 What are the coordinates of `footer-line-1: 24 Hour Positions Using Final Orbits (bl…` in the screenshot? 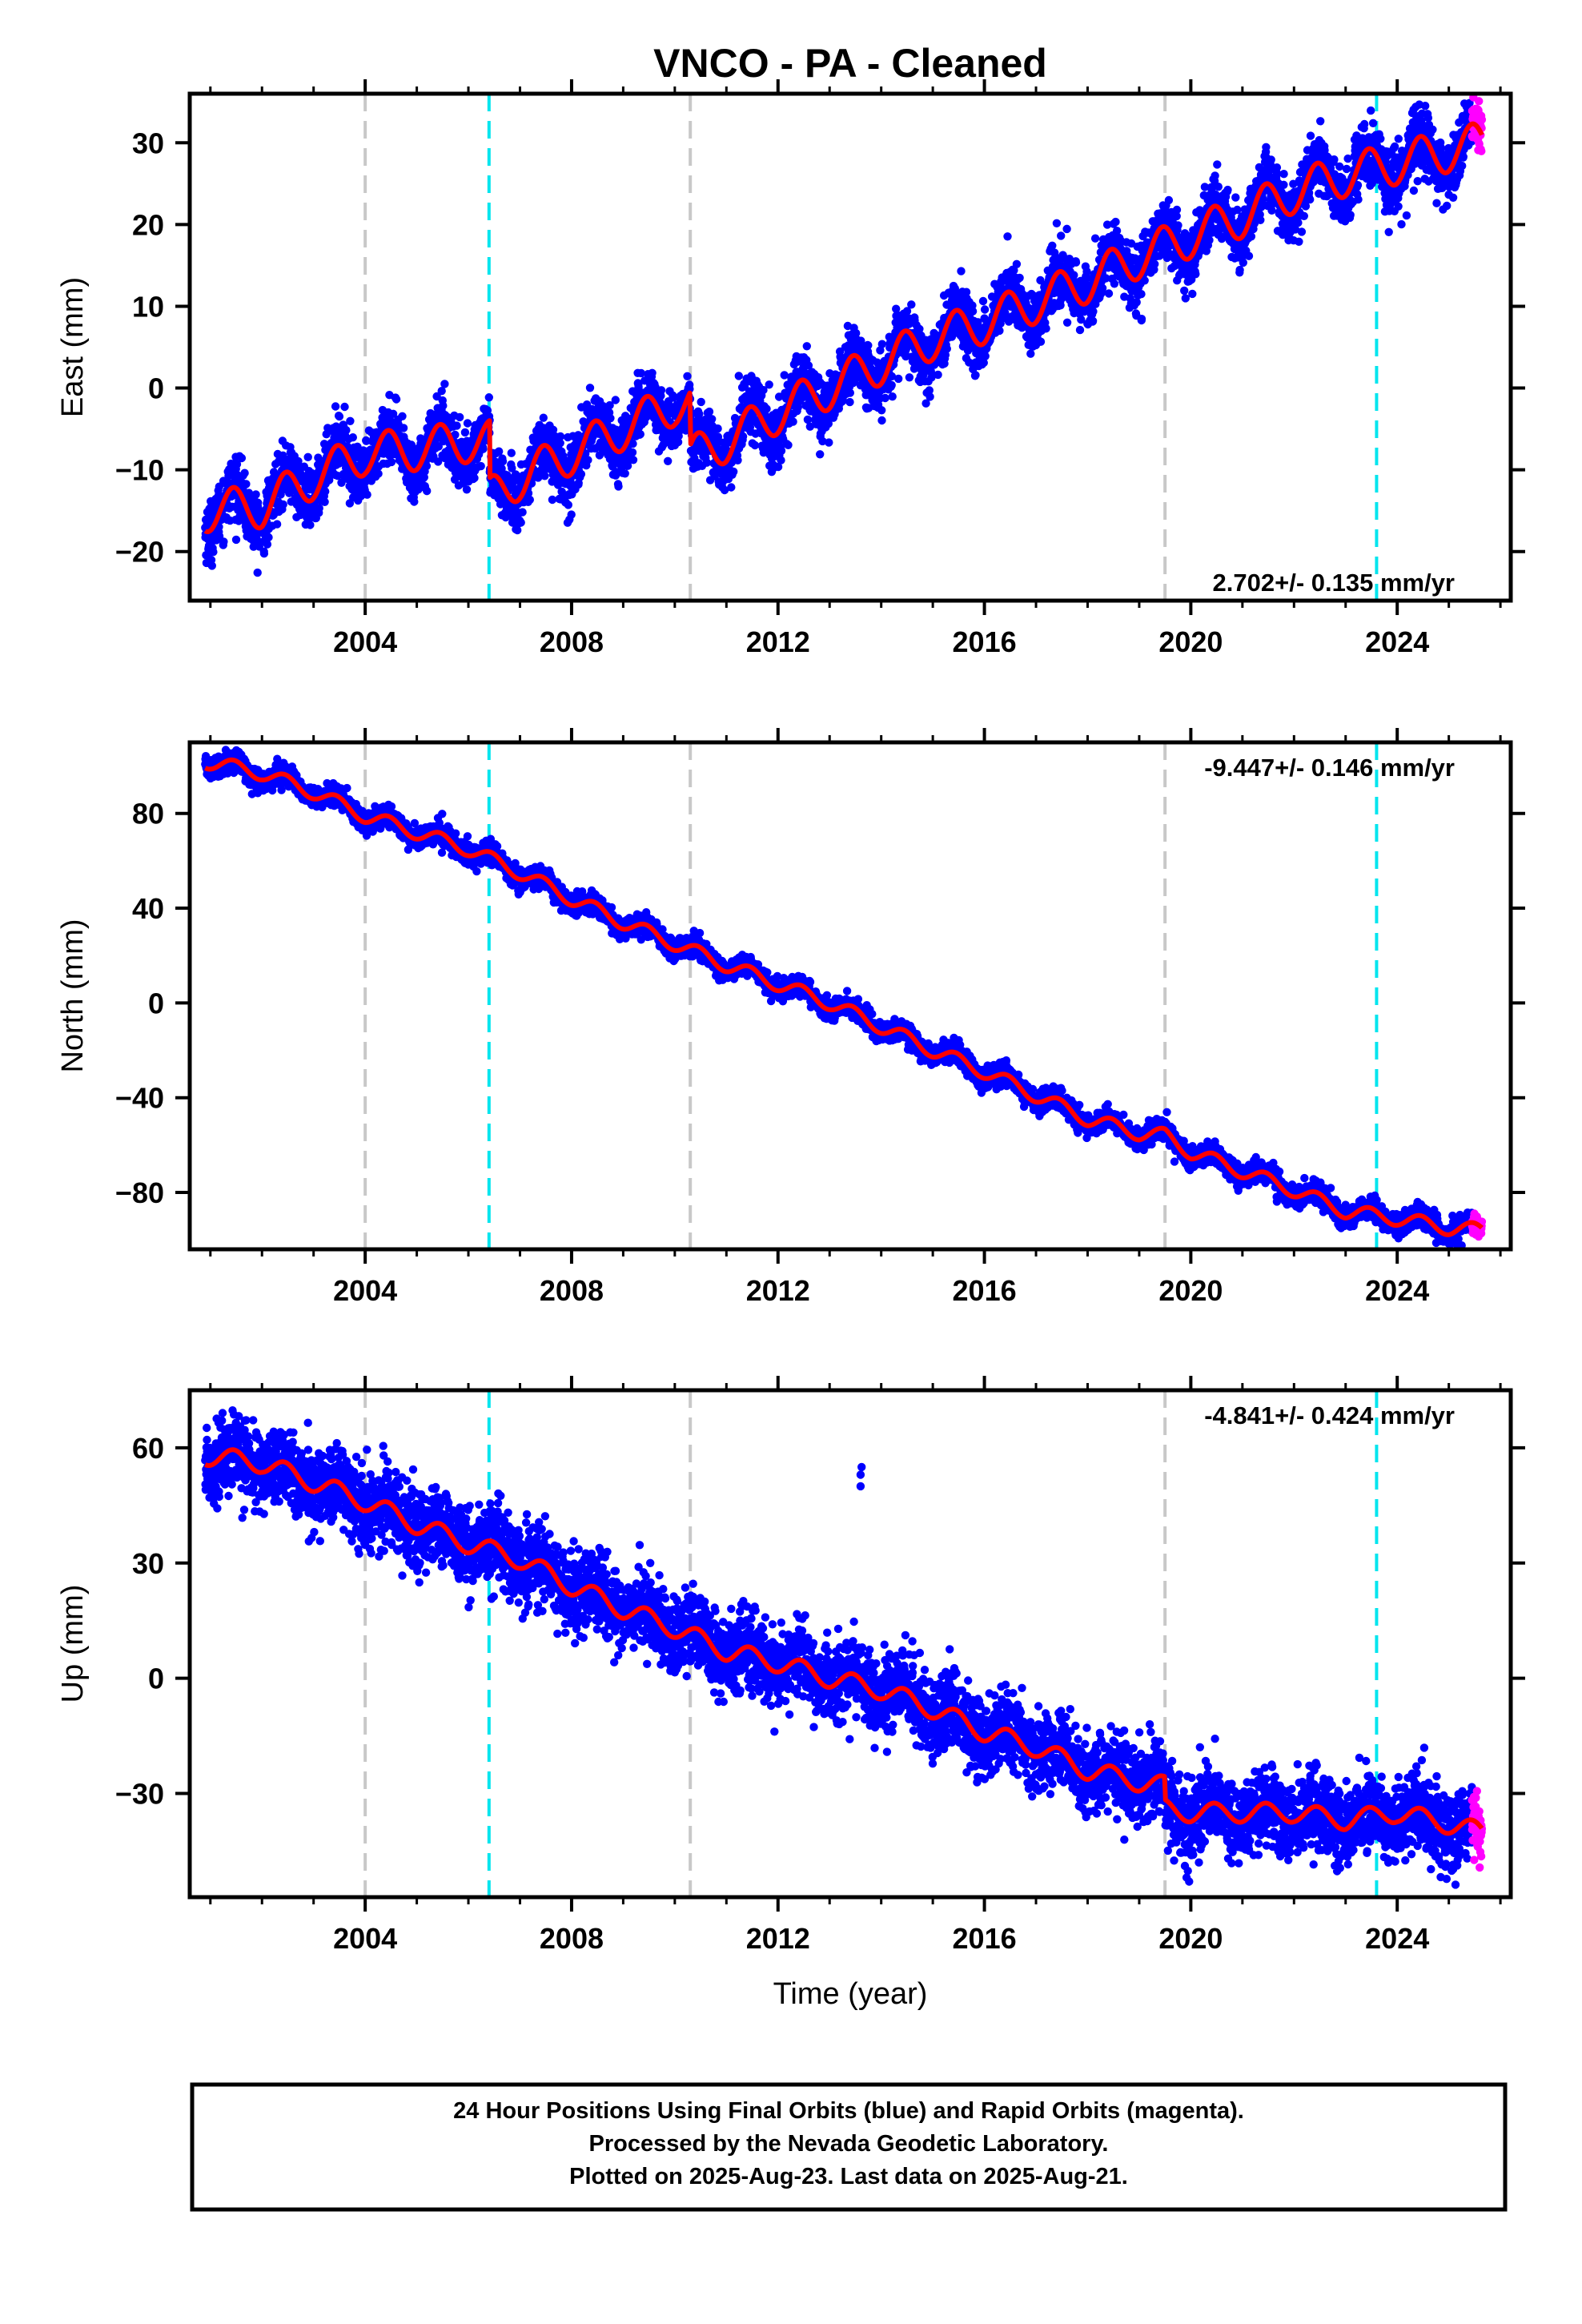 It's located at (848, 2111).